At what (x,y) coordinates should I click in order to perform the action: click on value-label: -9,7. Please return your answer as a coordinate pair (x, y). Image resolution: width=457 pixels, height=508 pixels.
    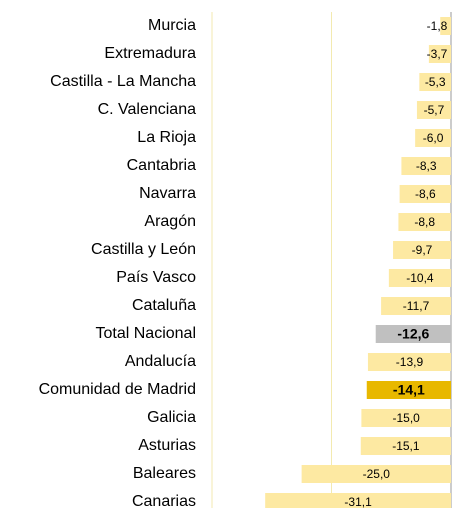
    Looking at the image, I should click on (422, 250).